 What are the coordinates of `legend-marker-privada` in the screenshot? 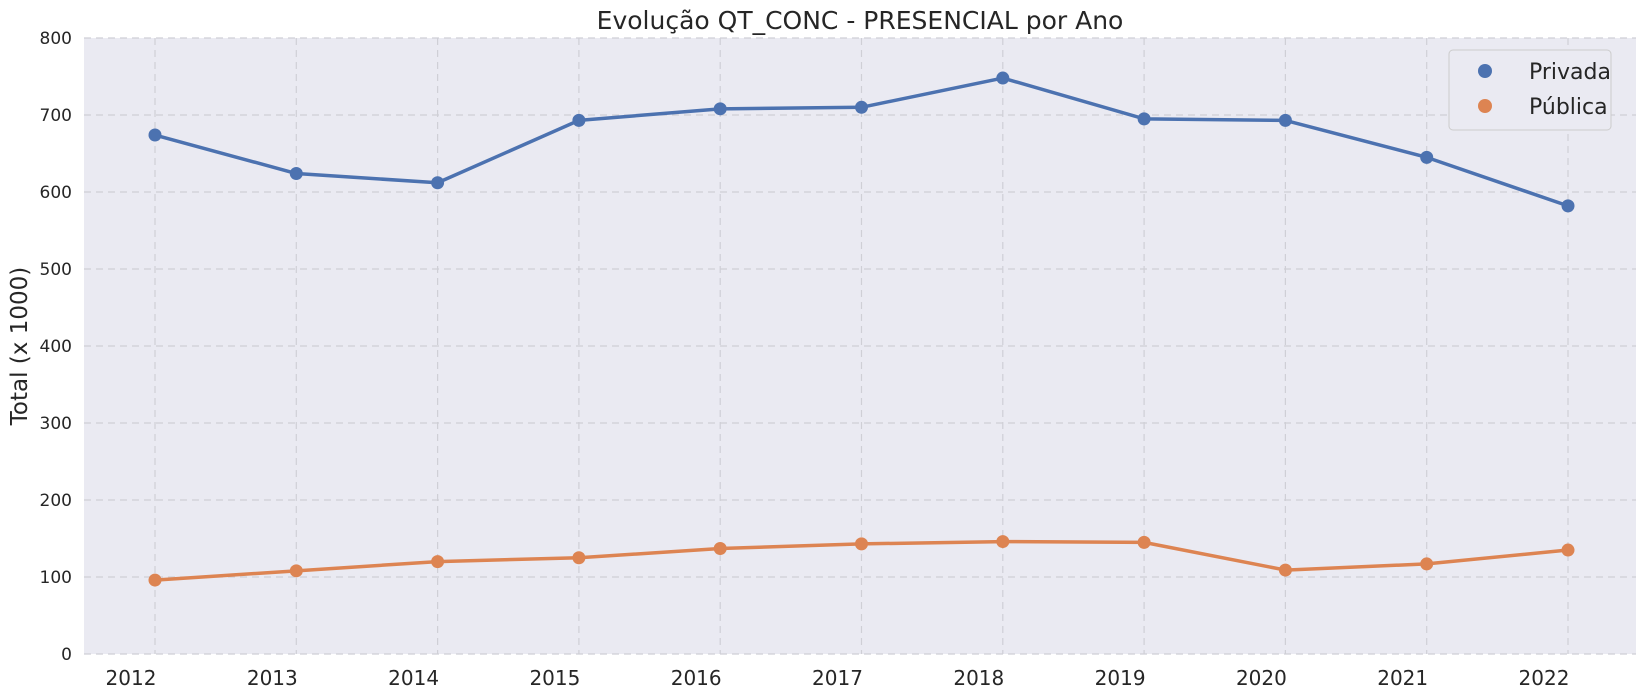 It's located at (1485, 71).